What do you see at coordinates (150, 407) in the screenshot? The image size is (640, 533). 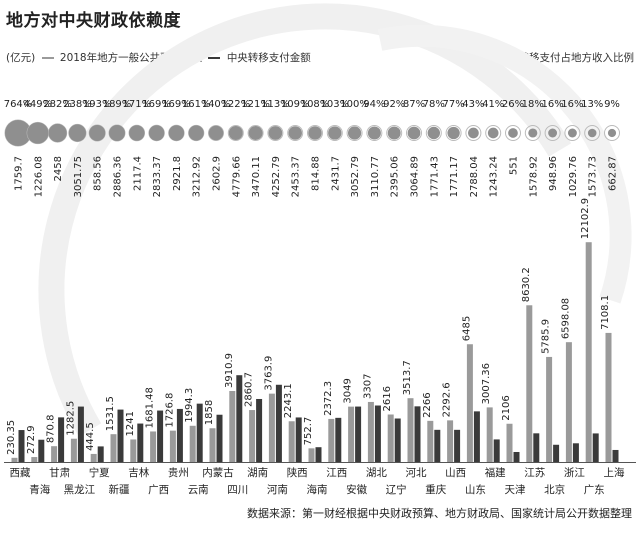 I see `revenue-value-label: 1681.48` at bounding box center [150, 407].